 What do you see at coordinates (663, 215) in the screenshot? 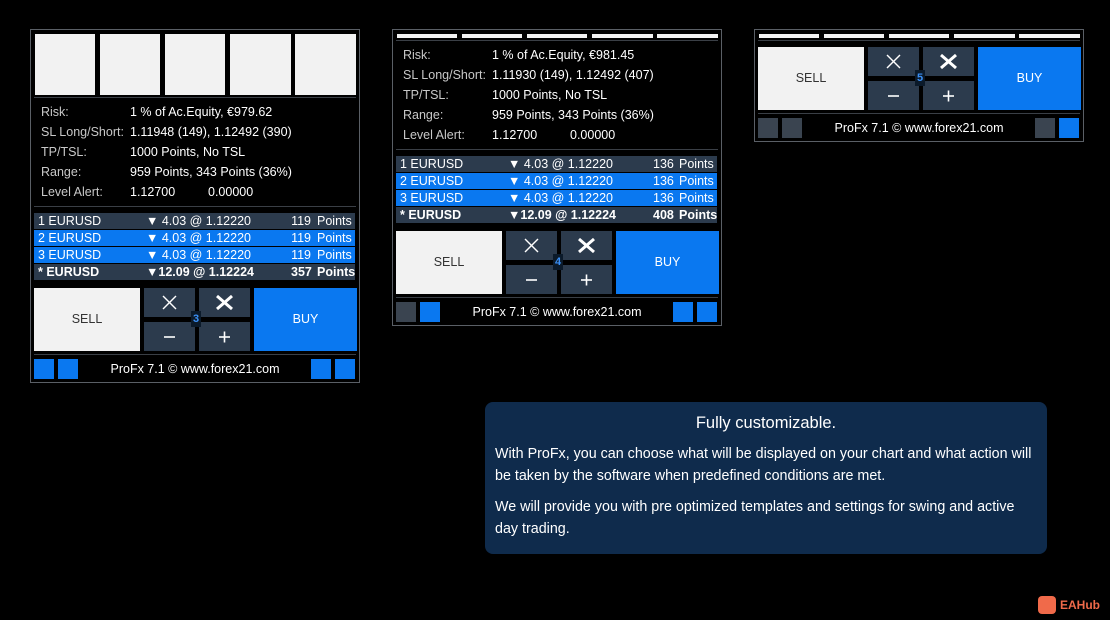
I see `order-points: 408` at bounding box center [663, 215].